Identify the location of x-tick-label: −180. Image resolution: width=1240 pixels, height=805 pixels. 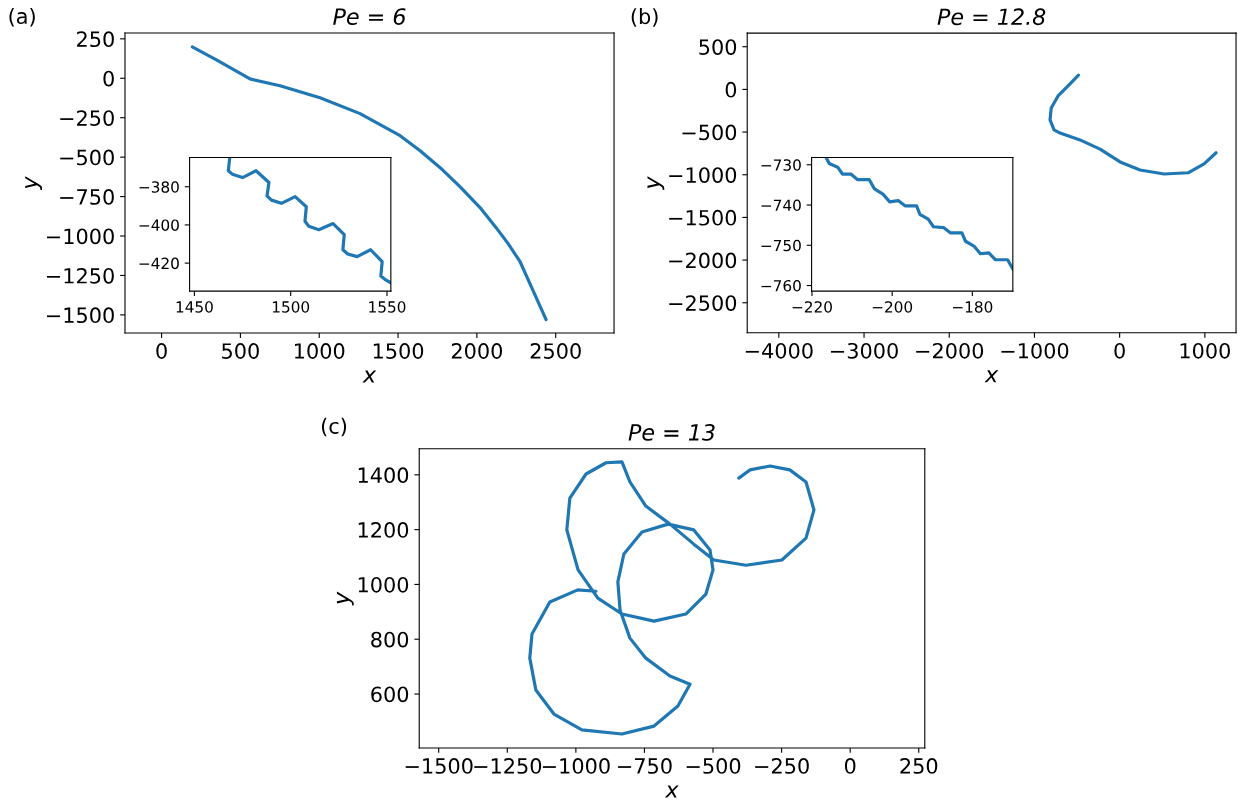
(972, 307).